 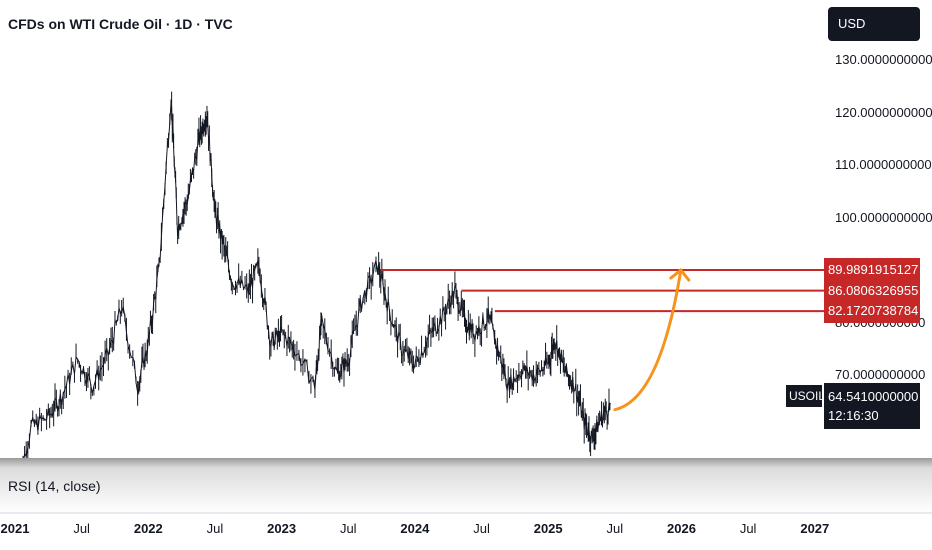 I want to click on time-tick-label: 2022, so click(x=148, y=528).